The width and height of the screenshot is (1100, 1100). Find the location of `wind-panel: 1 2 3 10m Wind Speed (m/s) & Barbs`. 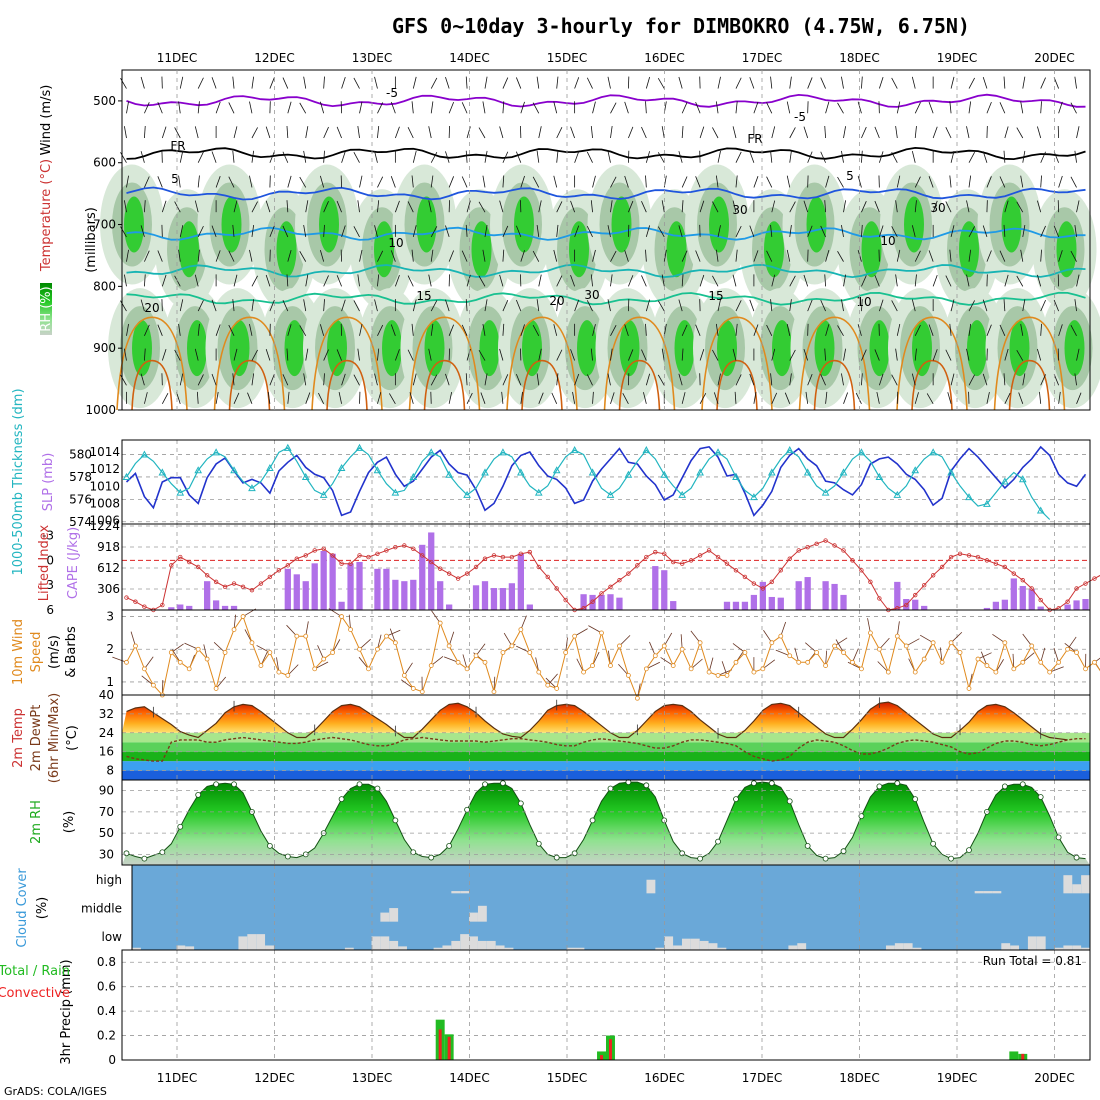

wind-panel: 1 2 3 10m Wind Speed (m/s) & Barbs is located at coordinates (555, 654).